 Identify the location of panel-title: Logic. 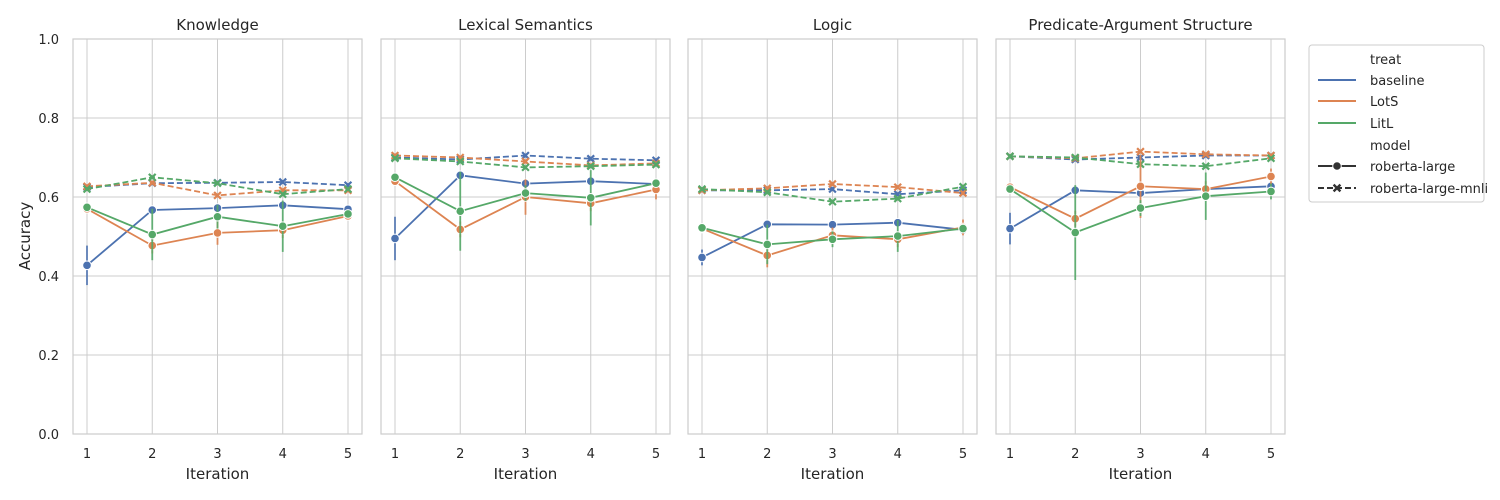
(832, 25).